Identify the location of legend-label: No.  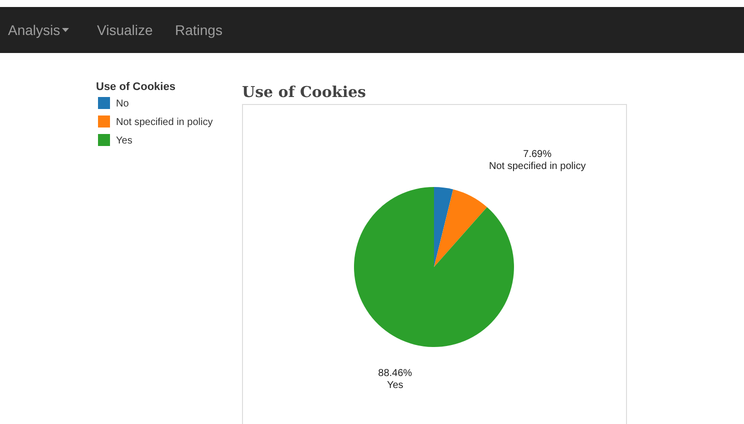
(123, 104).